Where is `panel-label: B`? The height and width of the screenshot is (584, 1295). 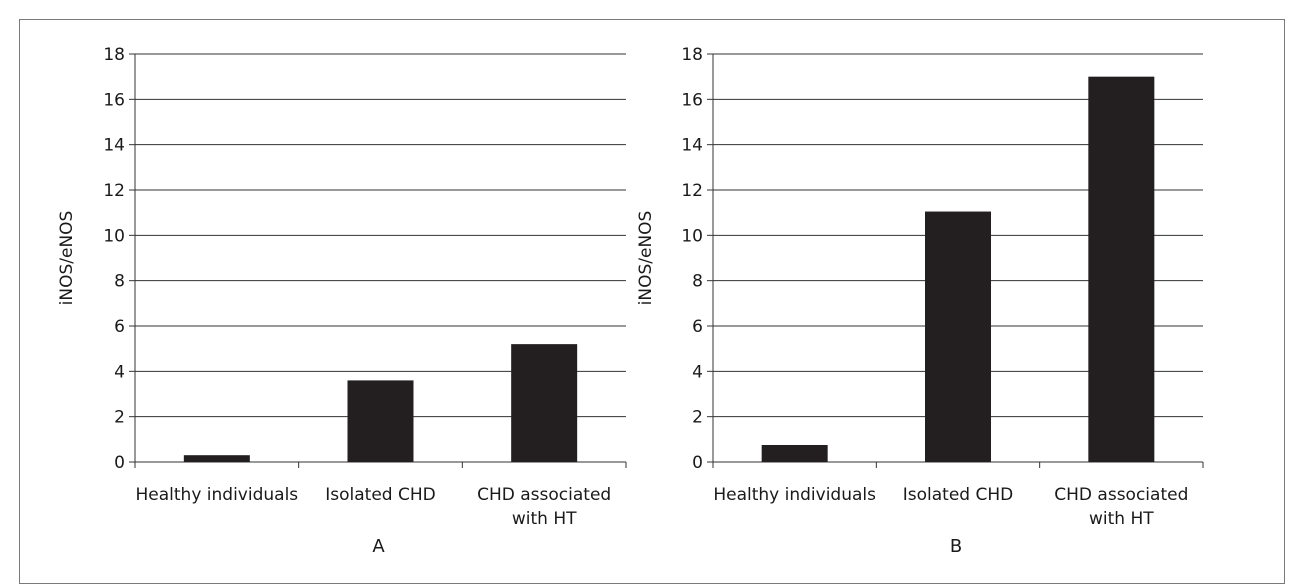
panel-label: B is located at coordinates (956, 546).